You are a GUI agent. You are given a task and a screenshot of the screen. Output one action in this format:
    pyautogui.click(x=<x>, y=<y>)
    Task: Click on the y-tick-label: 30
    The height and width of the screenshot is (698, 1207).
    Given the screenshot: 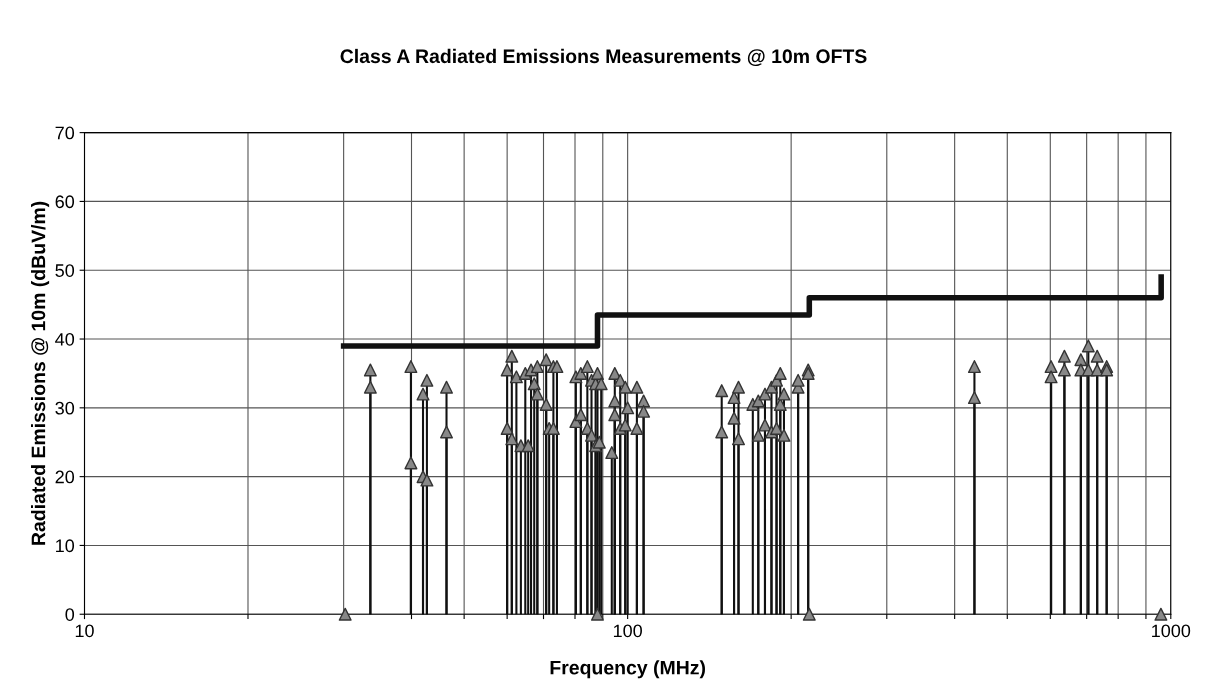 What is the action you would take?
    pyautogui.click(x=65, y=408)
    